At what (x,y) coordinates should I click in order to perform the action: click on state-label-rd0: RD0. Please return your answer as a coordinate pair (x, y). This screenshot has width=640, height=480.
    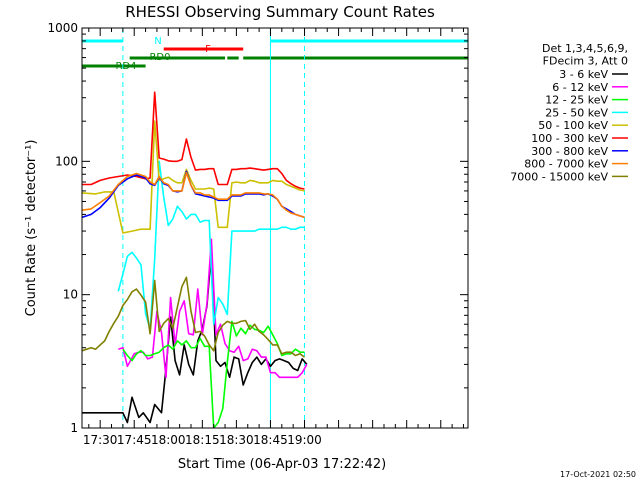
    Looking at the image, I should click on (159, 57).